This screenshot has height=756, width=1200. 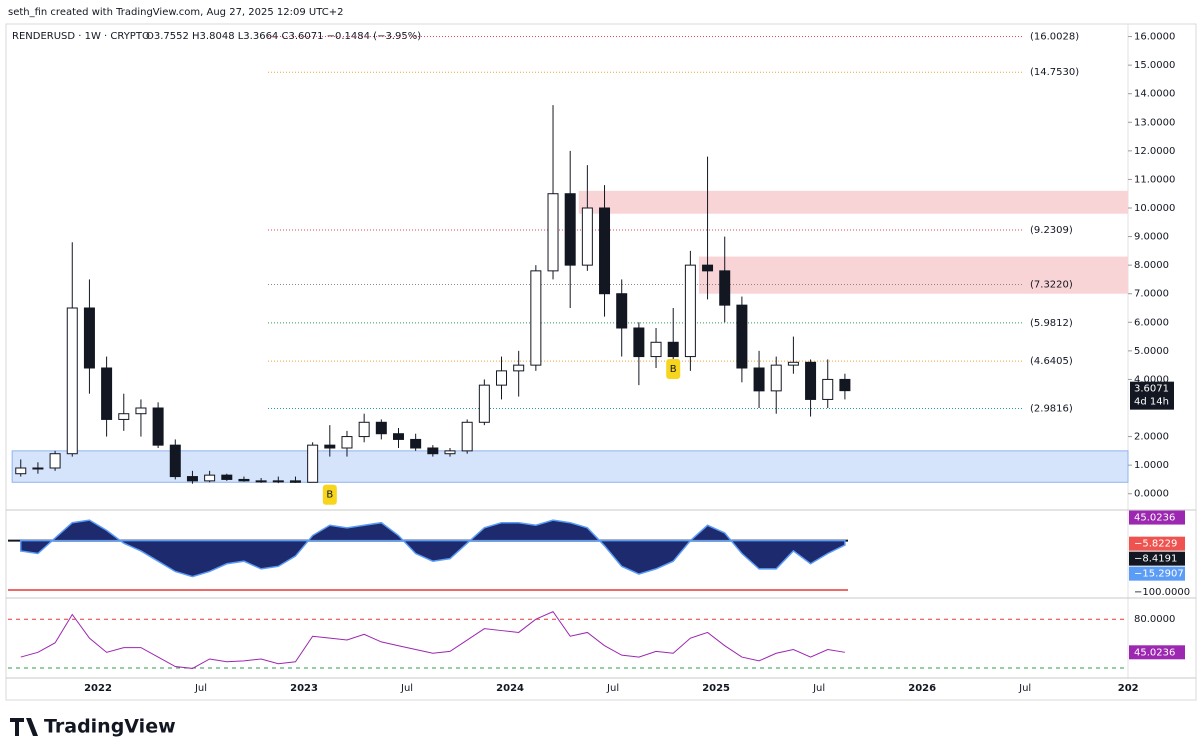 I want to click on x-tick-label: 2024, so click(x=510, y=688).